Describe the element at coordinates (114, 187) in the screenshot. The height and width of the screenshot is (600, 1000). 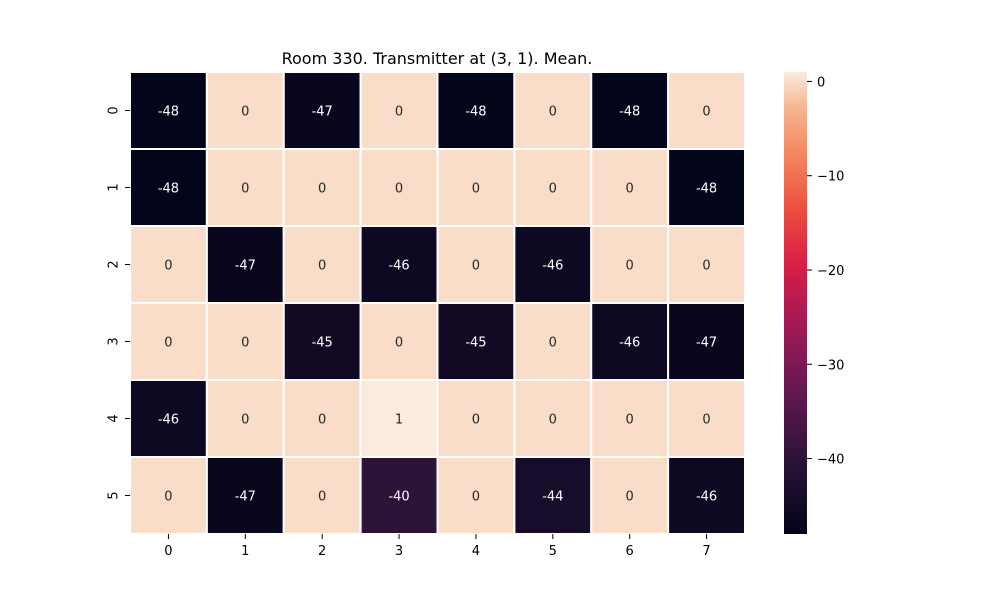
I see `y-tick-label: 1` at that location.